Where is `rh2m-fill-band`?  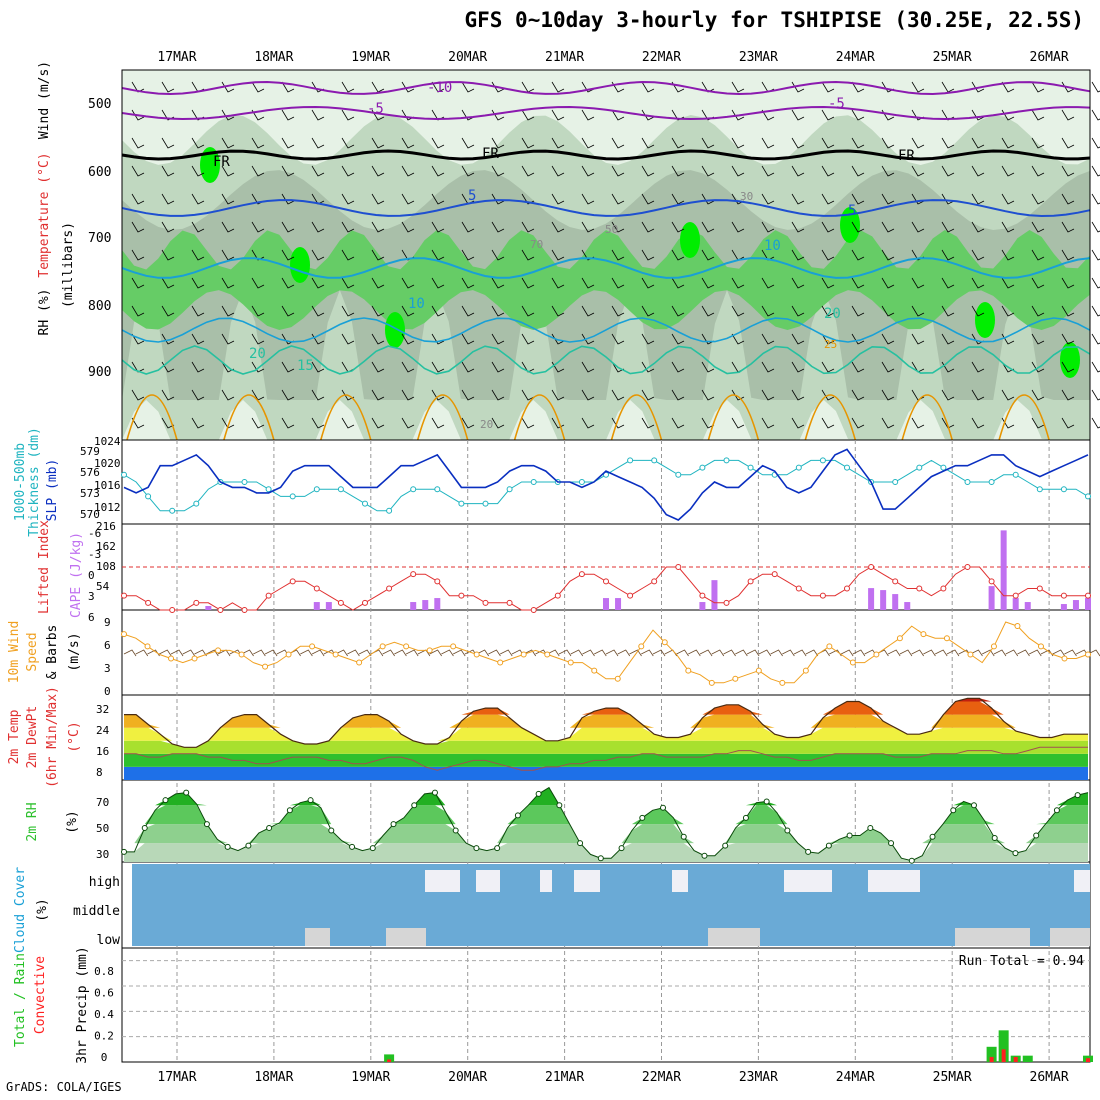
rh2m-fill-band is located at coordinates (606, 852).